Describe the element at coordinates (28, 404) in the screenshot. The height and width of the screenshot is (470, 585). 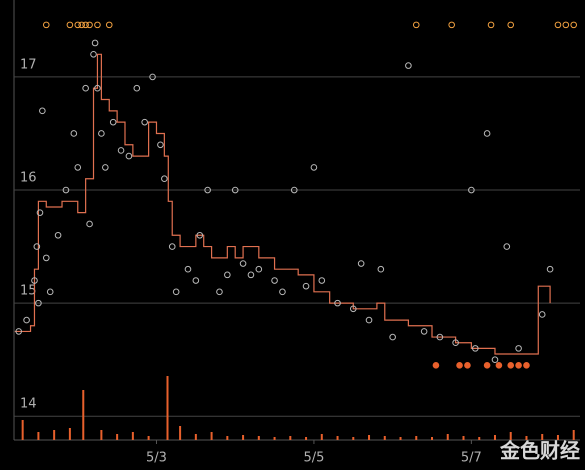
I see `y-tick-label: 14` at that location.